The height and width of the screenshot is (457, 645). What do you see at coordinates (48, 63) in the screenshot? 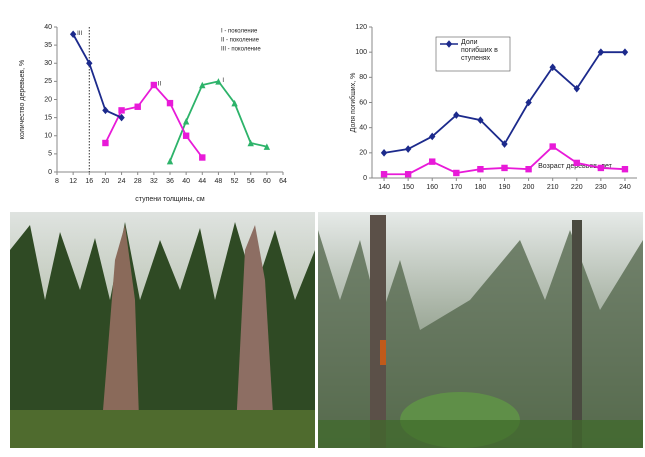
I see `y-tick-label: 30` at bounding box center [48, 63].